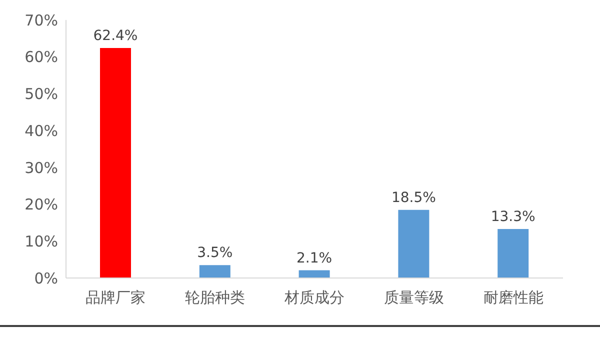 This screenshot has width=600, height=338. I want to click on y-tick-label: 0%, so click(46, 278).